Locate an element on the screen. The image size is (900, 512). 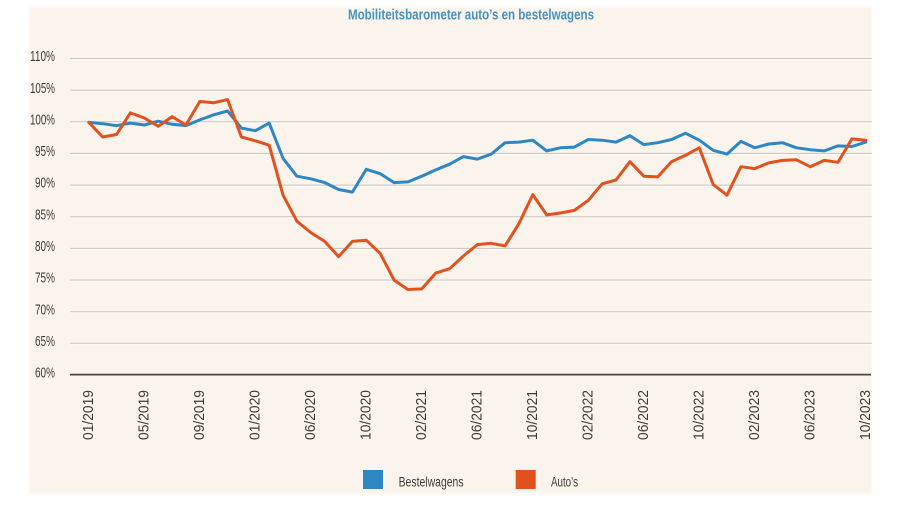
svg-text: 65% is located at coordinates (45, 342).